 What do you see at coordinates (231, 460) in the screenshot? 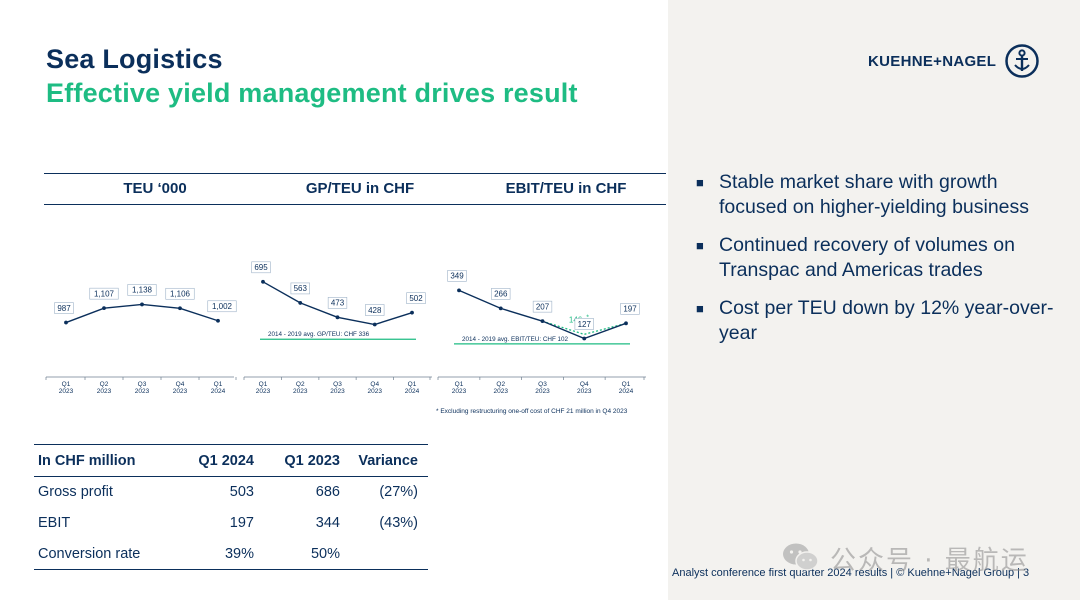
I see `table-header-row: In CHF million Q1 2024 Q1 2023 Variance` at bounding box center [231, 460].